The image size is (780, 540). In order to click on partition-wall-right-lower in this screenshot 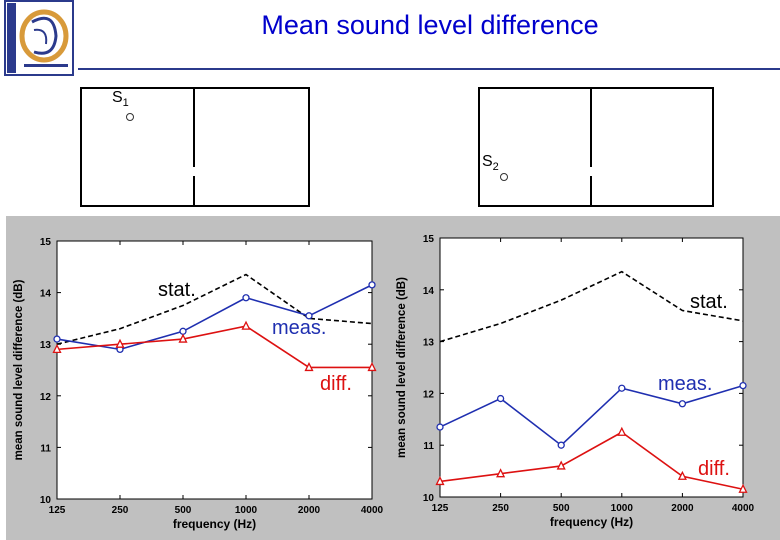, I will do `click(591, 191)`.